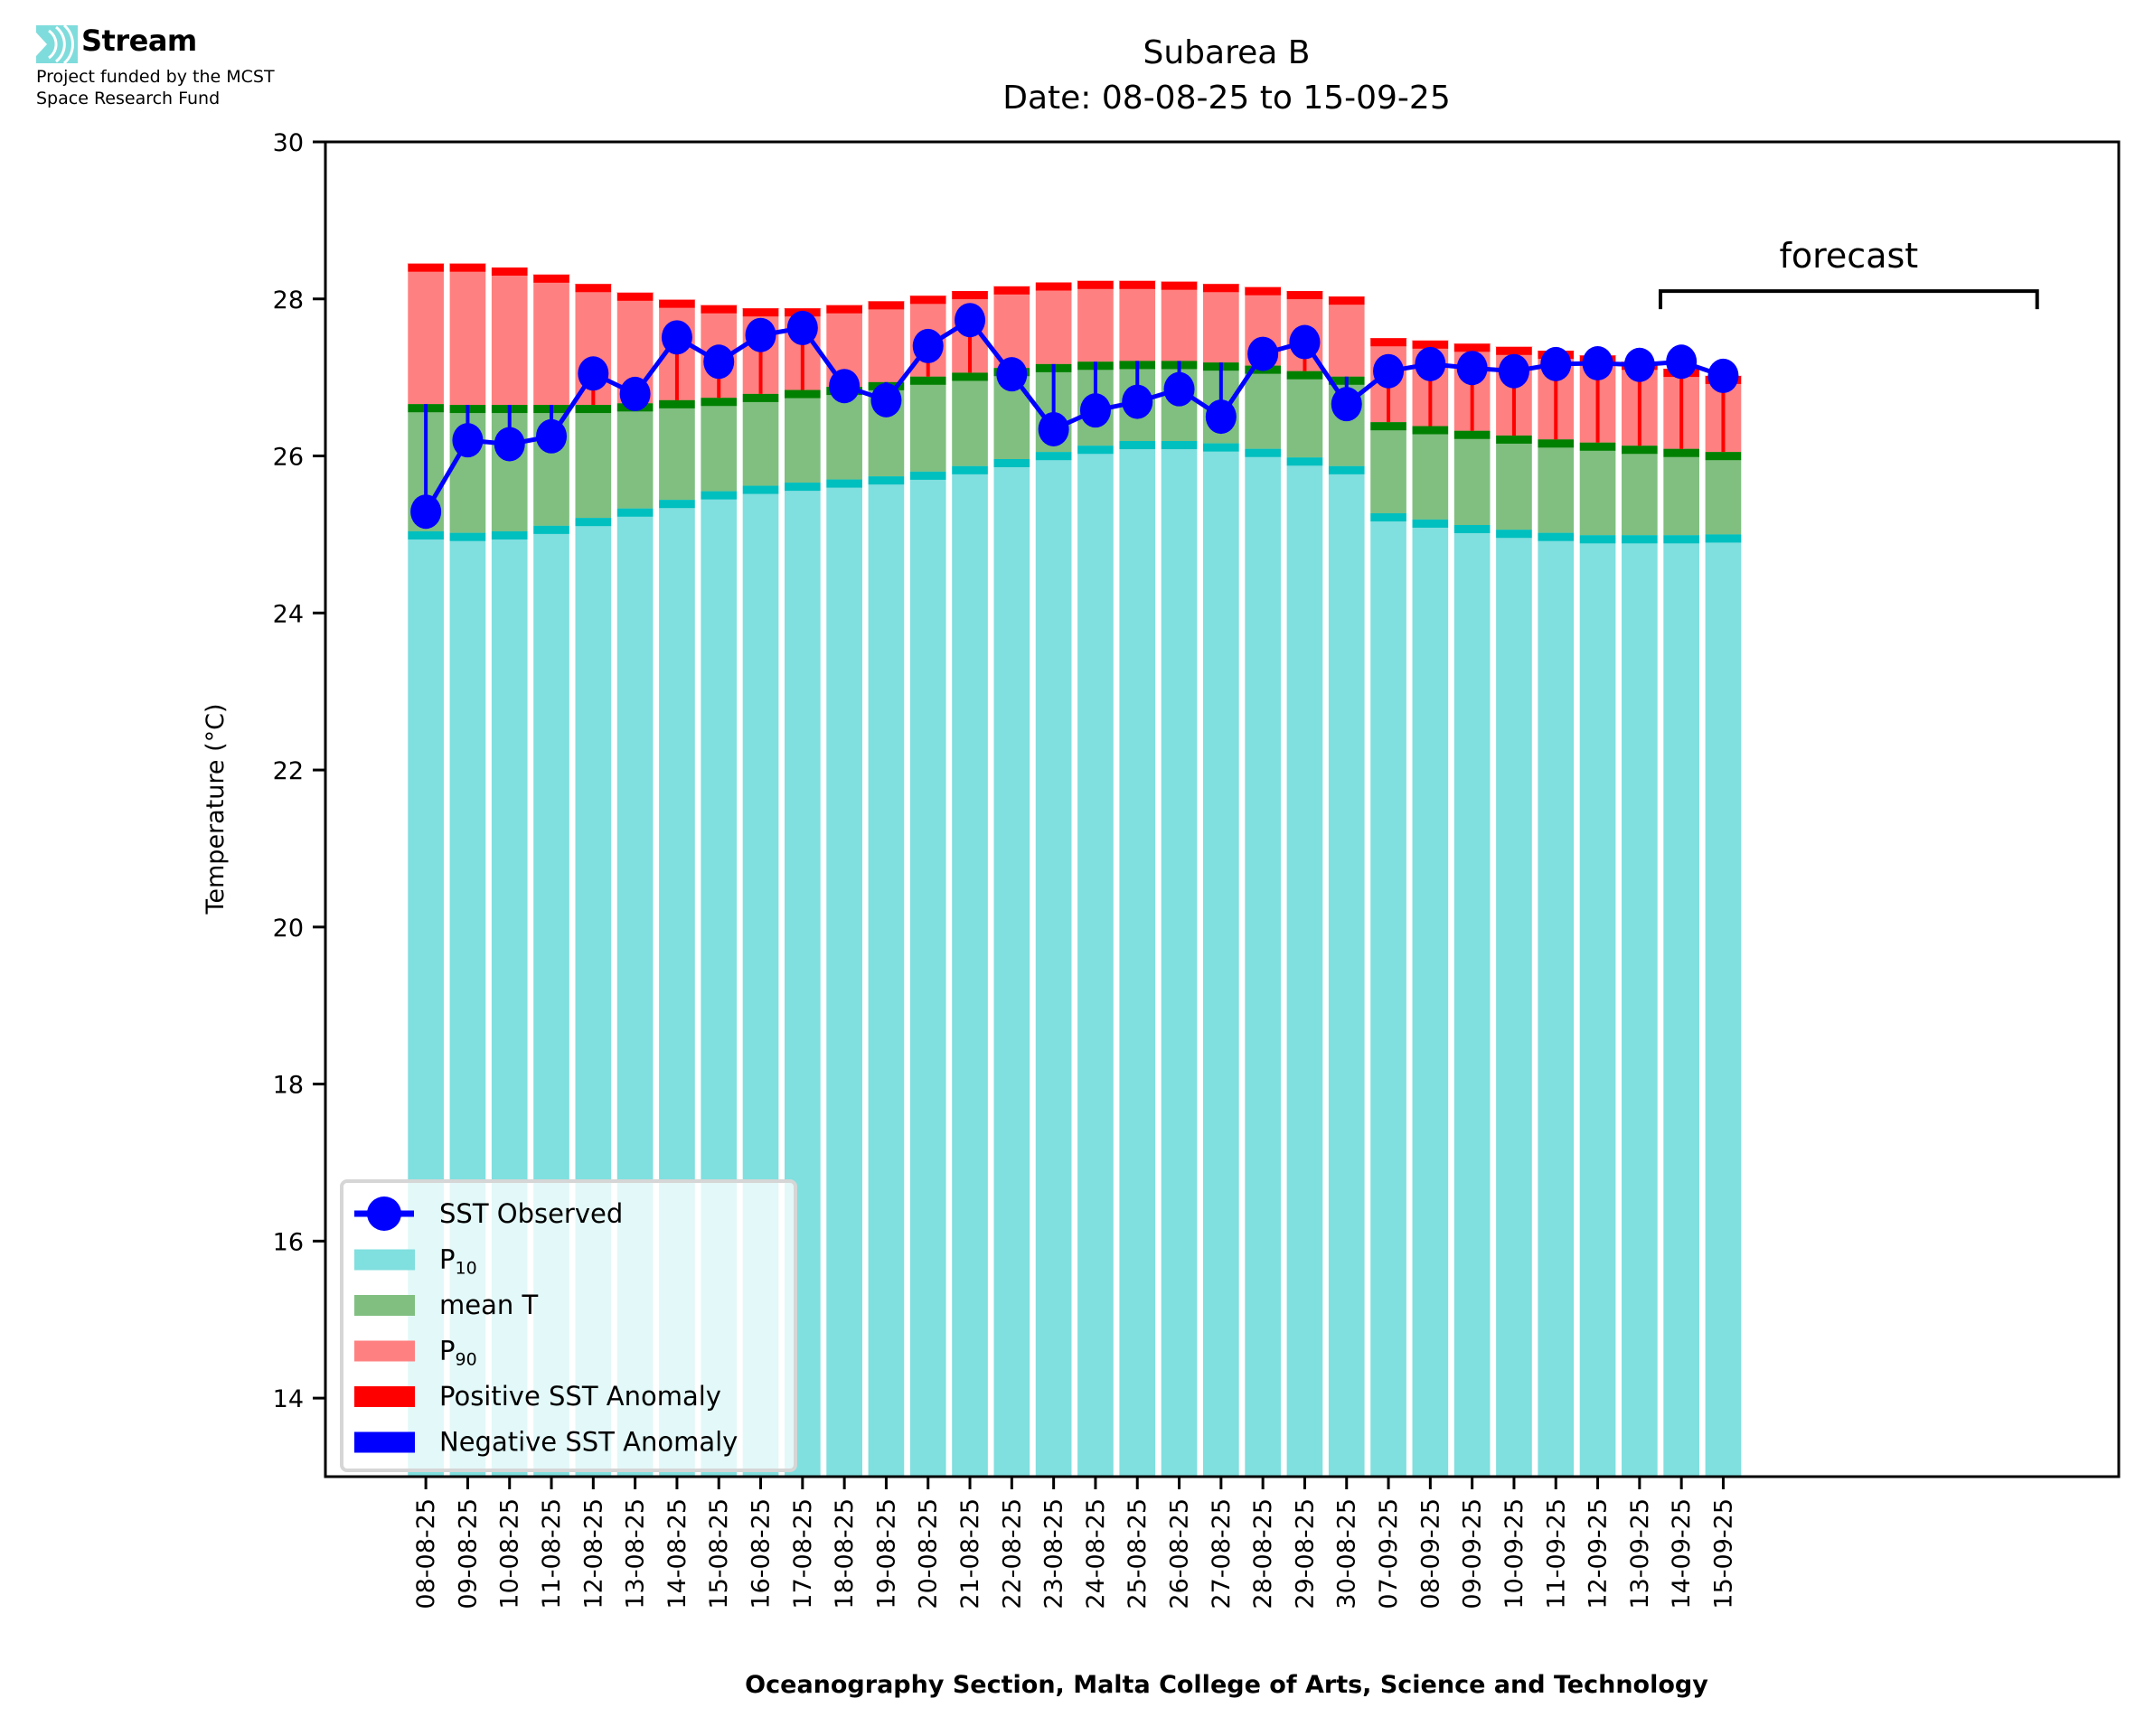 This screenshot has height=1736, width=2154. Describe the element at coordinates (845, 1554) in the screenshot. I see `x-tick-label: 18-08-25` at that location.